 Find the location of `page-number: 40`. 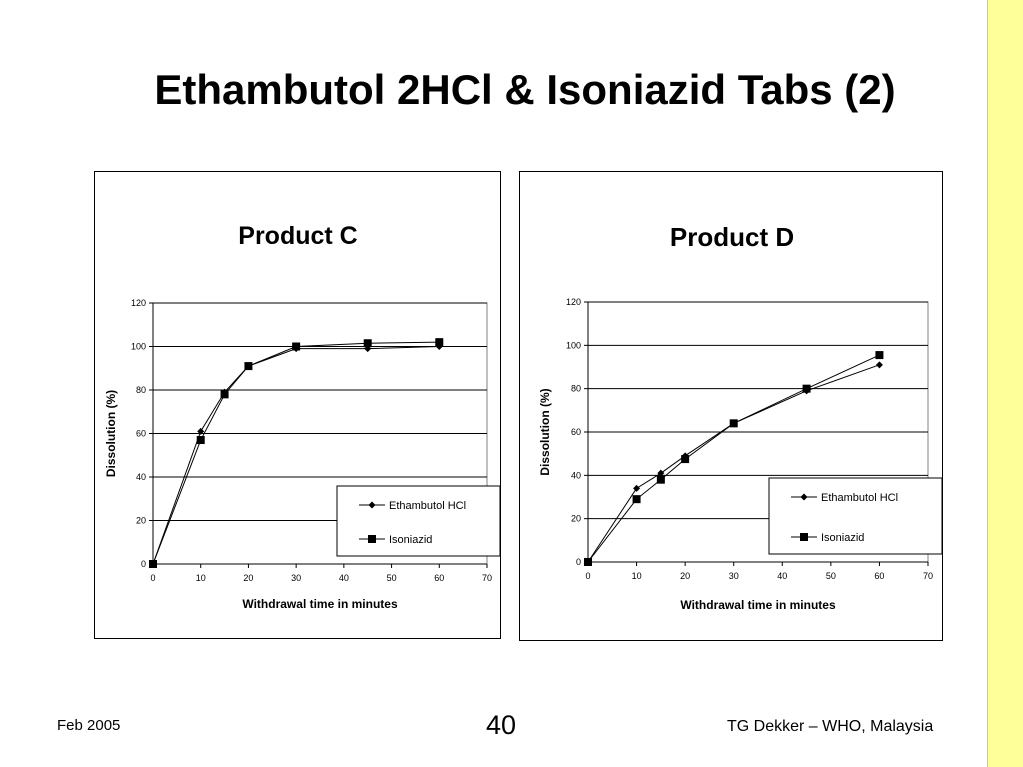

page-number: 40 is located at coordinates (501, 725).